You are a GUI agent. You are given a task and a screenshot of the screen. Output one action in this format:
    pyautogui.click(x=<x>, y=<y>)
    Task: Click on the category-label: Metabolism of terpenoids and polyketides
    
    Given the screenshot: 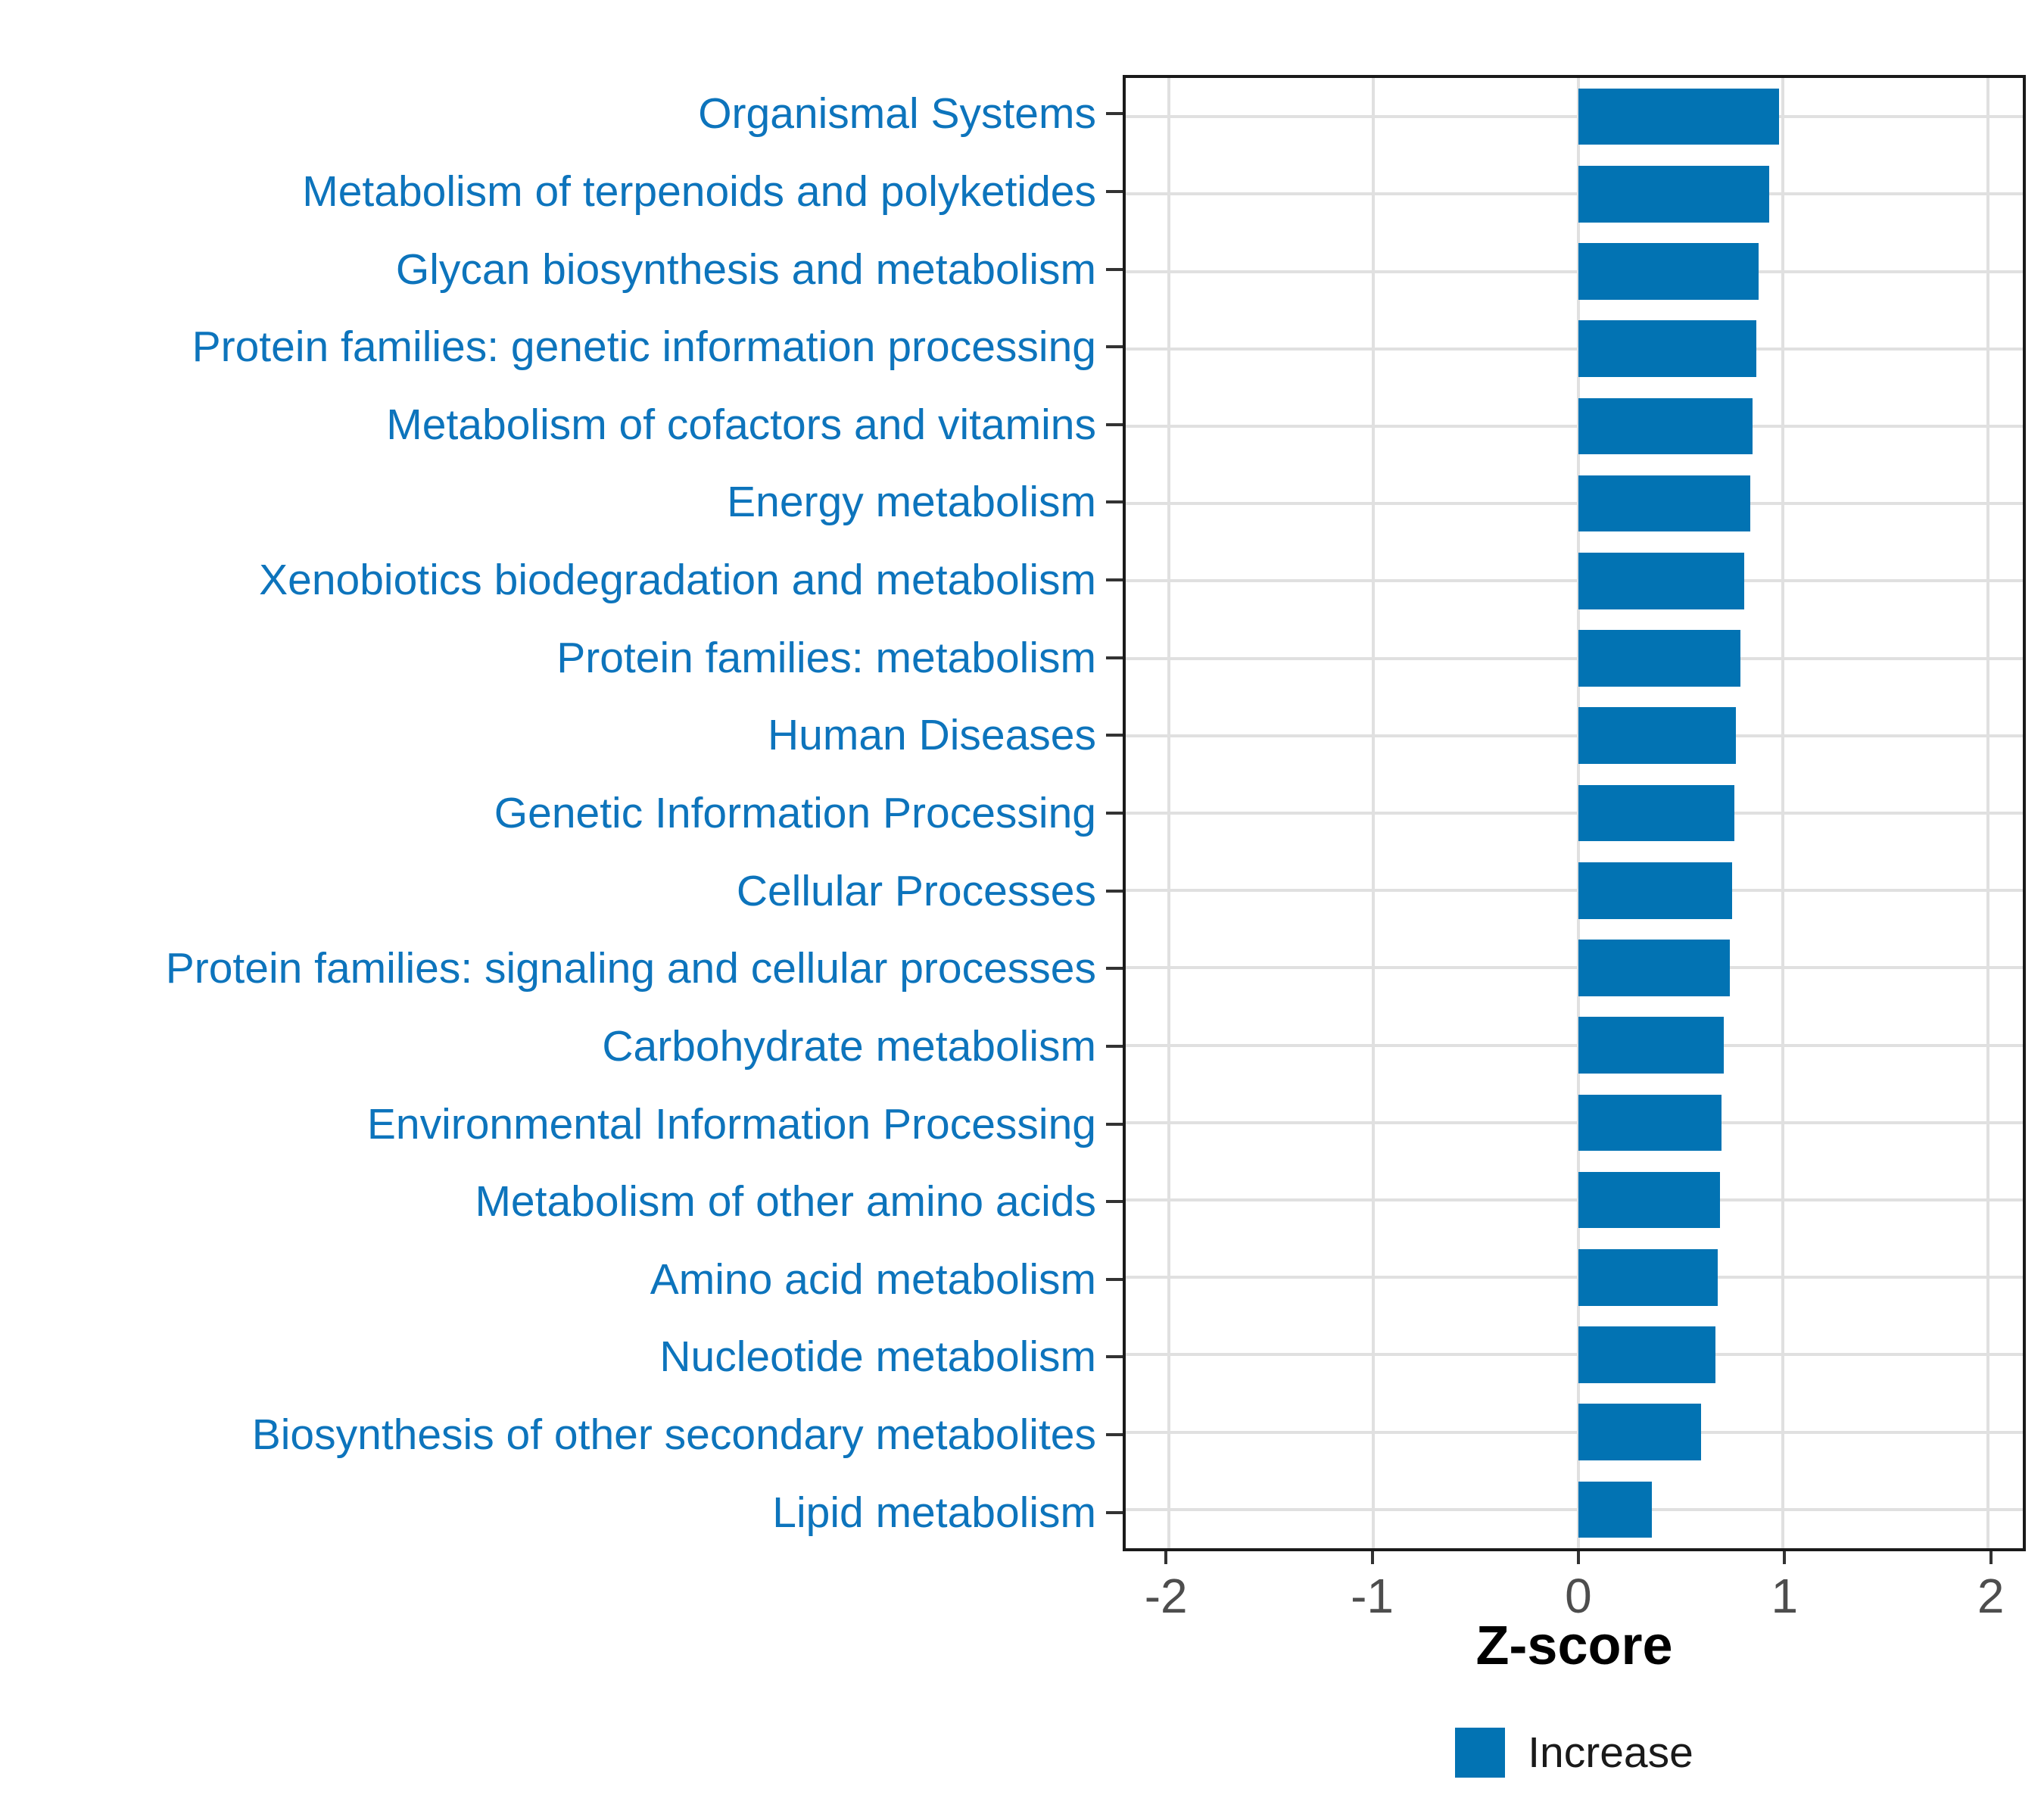 What is the action you would take?
    pyautogui.click(x=699, y=191)
    